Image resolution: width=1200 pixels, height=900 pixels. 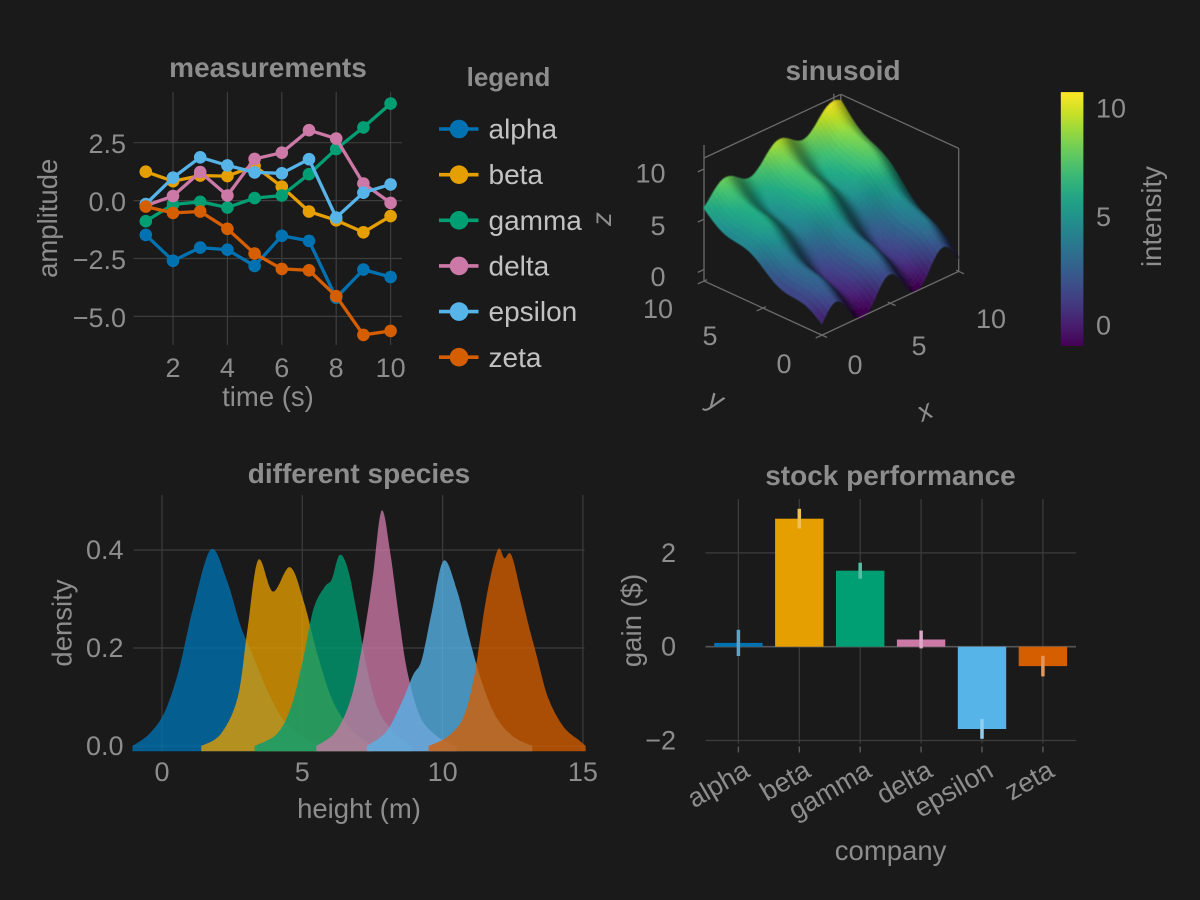 I want to click on svg-text: delta, so click(x=519, y=265).